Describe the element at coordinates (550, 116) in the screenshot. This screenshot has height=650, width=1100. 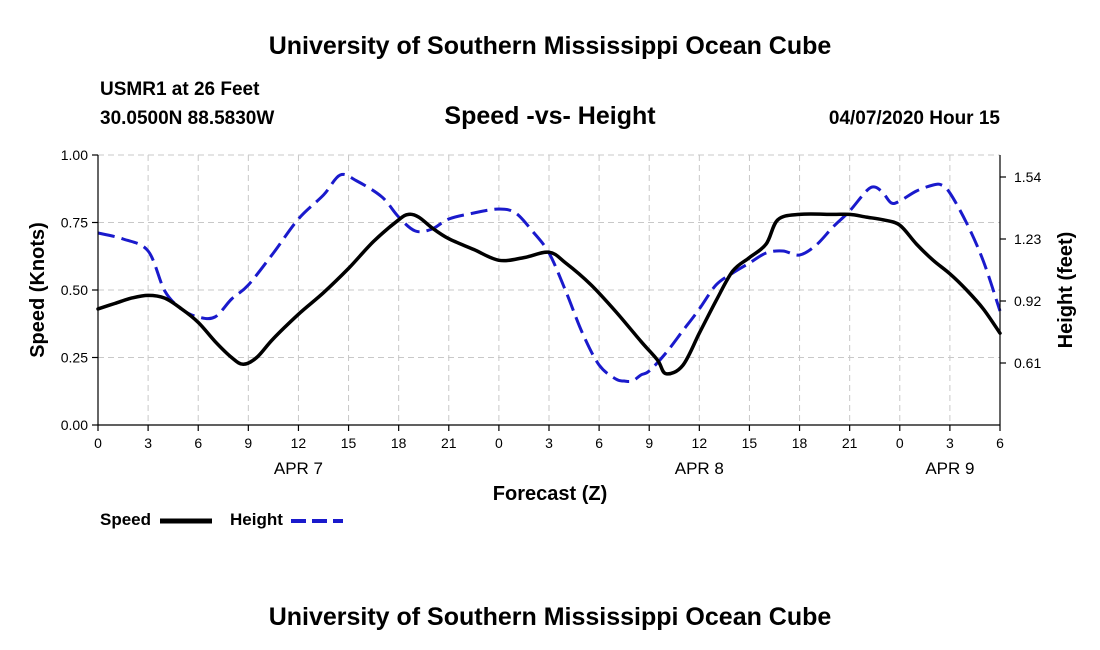
I see `chart-subtitle: Speed -vs- Height` at that location.